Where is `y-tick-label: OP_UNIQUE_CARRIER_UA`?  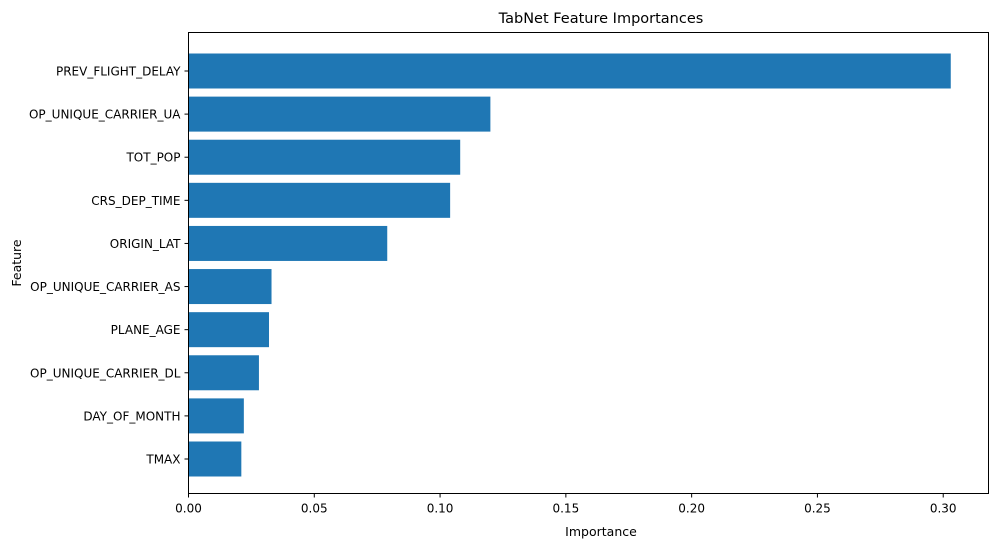
y-tick-label: OP_UNIQUE_CARRIER_UA is located at coordinates (105, 115).